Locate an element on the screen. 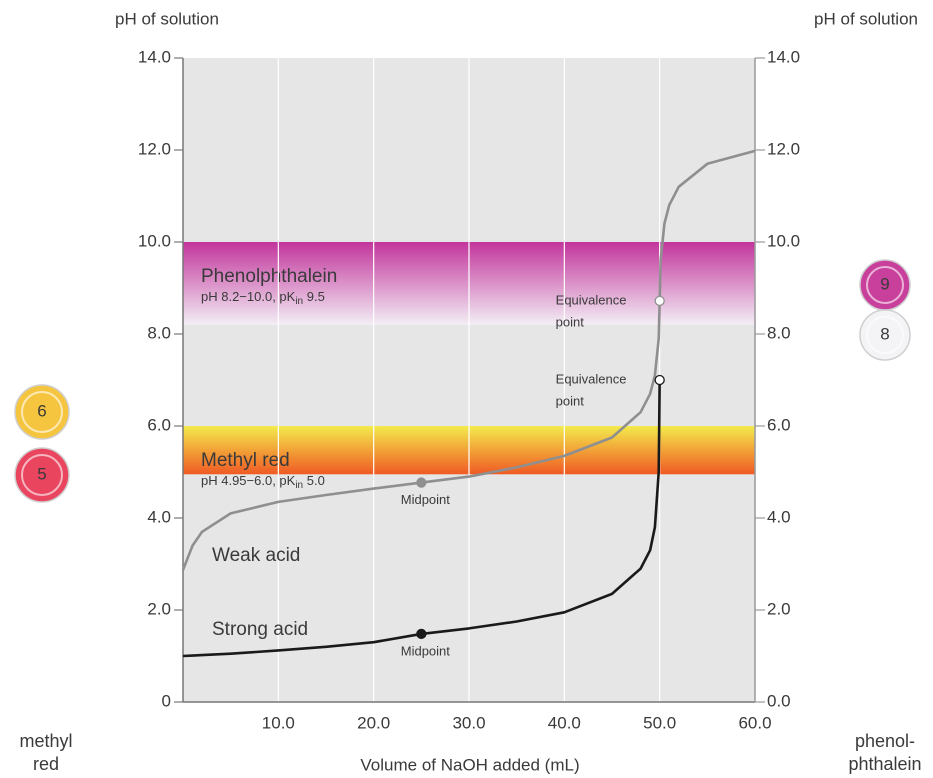 Image resolution: width=933 pixels, height=778 pixels. y2-tick-label: 8.0 is located at coordinates (779, 332).